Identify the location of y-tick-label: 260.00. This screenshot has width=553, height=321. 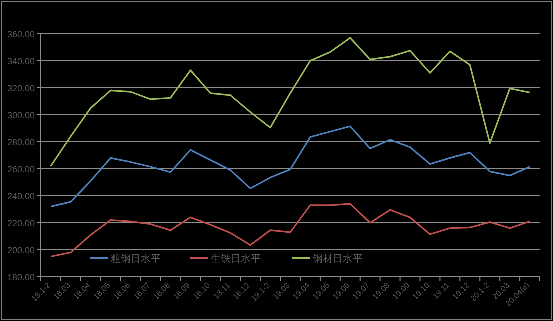
(21, 169).